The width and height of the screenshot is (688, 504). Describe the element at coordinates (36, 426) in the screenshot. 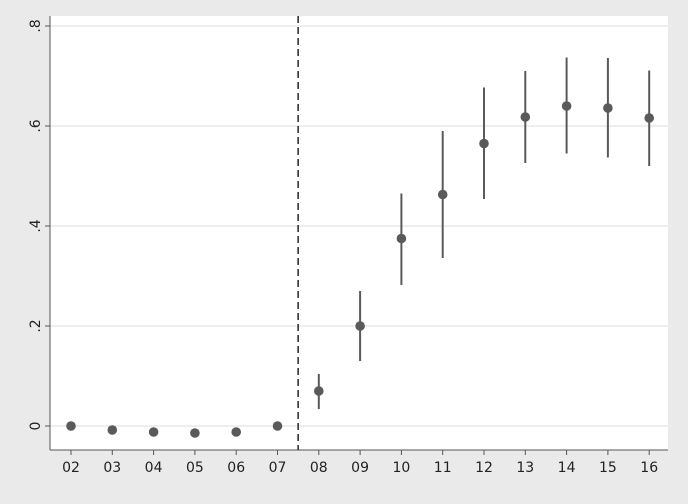

I see `y-tick-label: 0` at that location.